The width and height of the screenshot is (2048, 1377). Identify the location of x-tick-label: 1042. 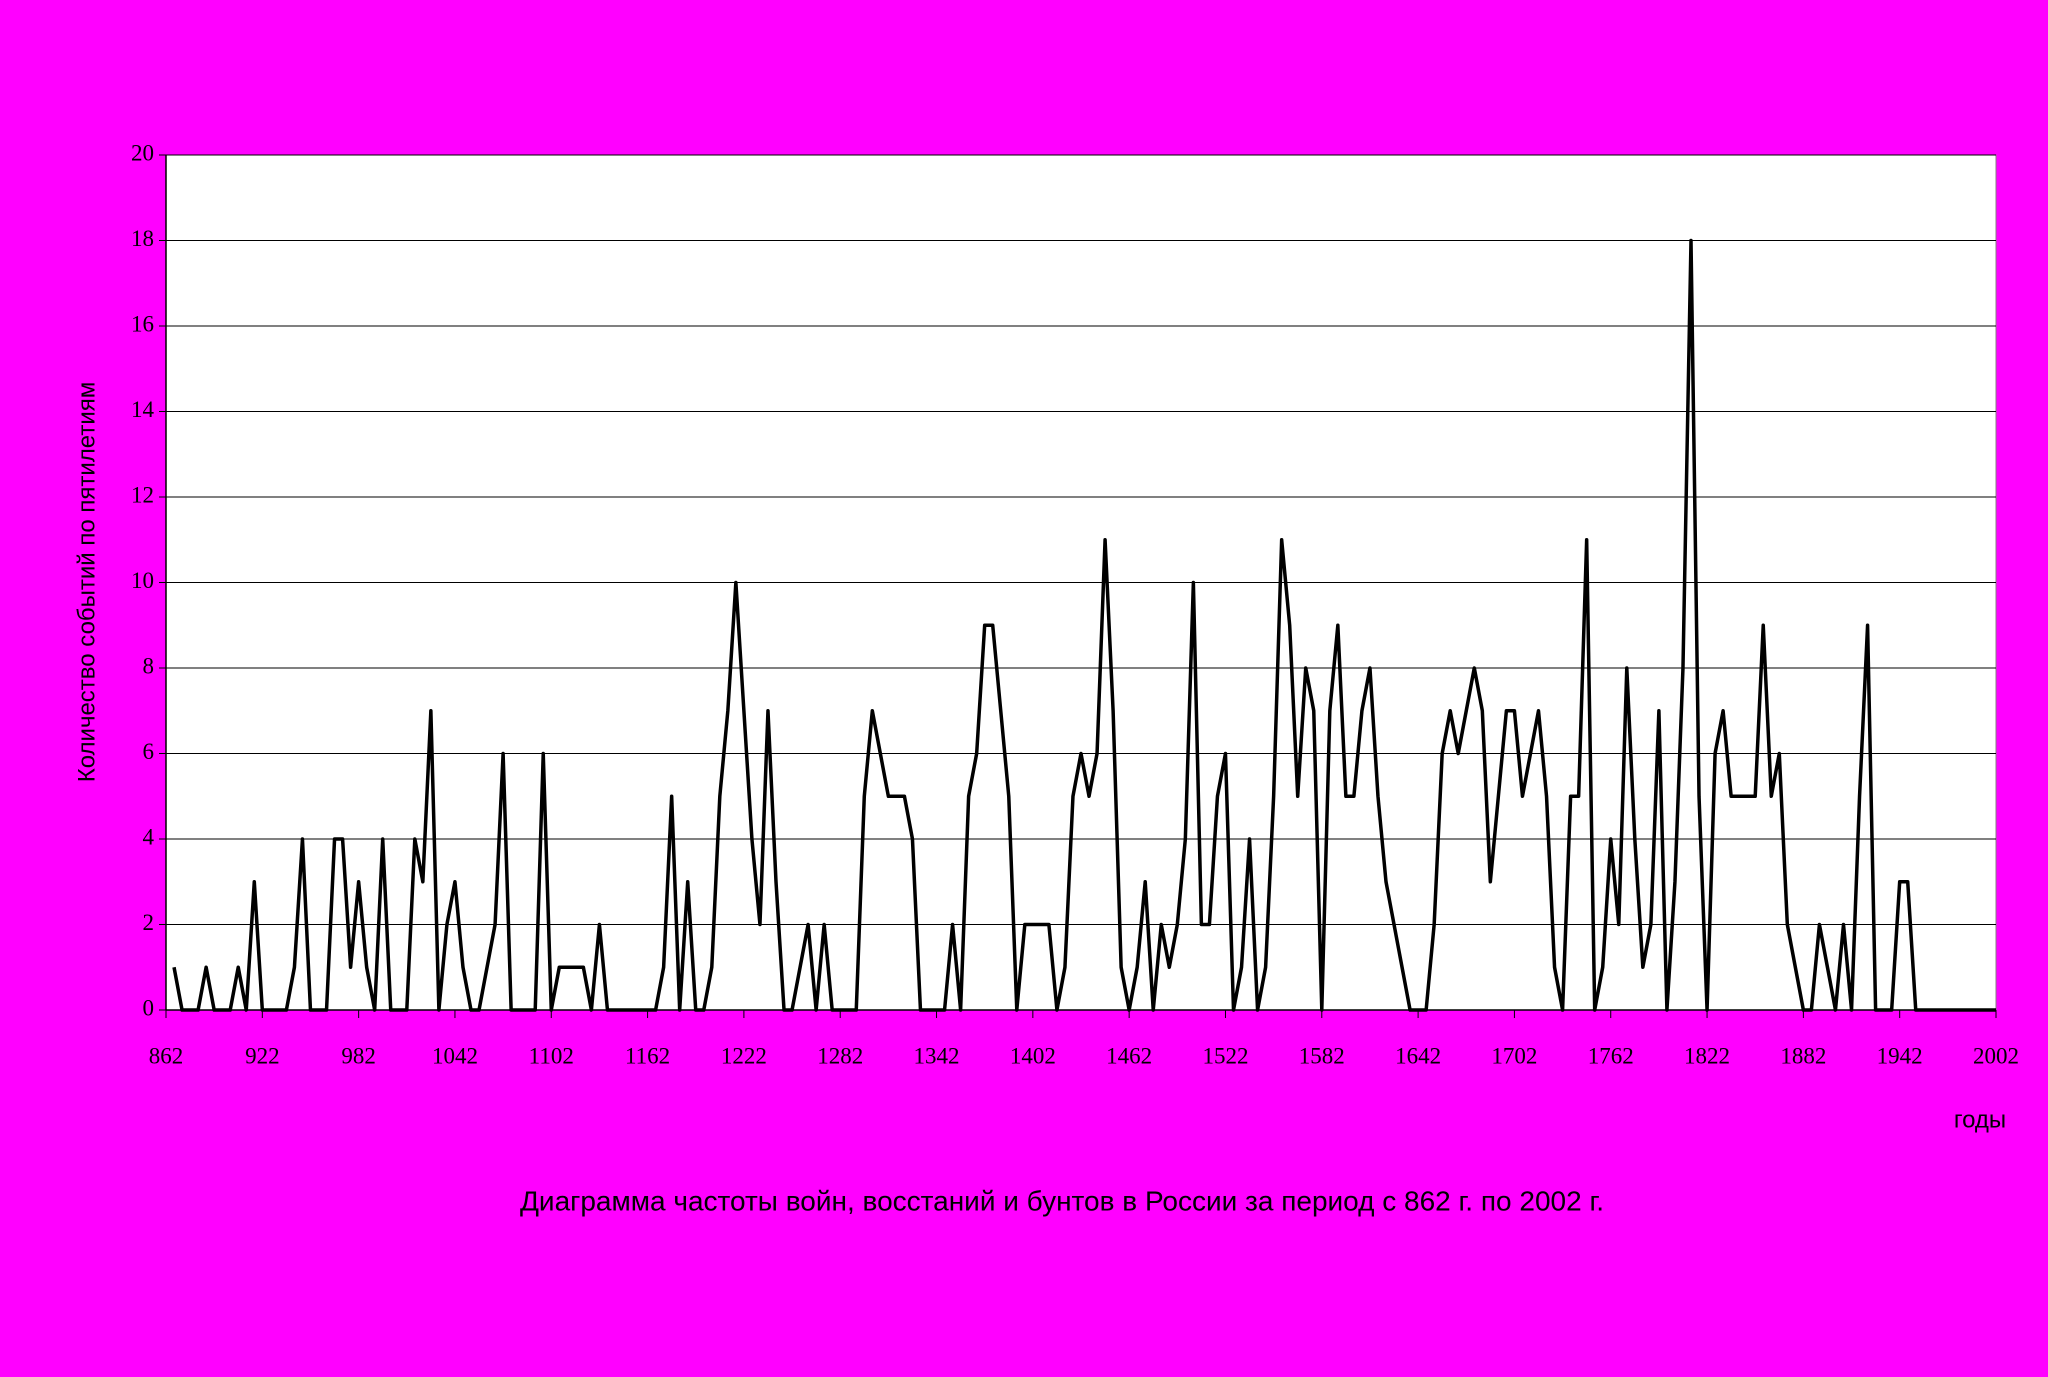
(455, 1055).